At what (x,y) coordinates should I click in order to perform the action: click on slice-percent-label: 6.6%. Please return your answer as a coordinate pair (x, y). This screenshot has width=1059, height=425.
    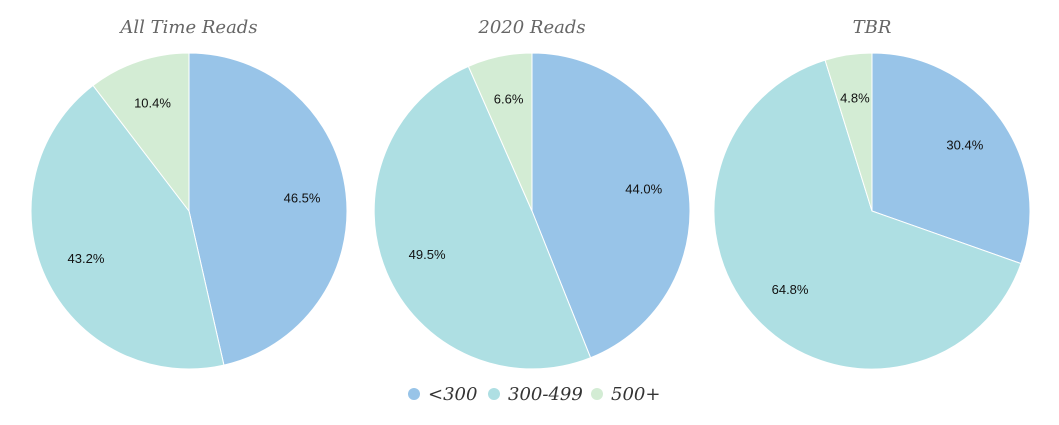
    Looking at the image, I should click on (509, 99).